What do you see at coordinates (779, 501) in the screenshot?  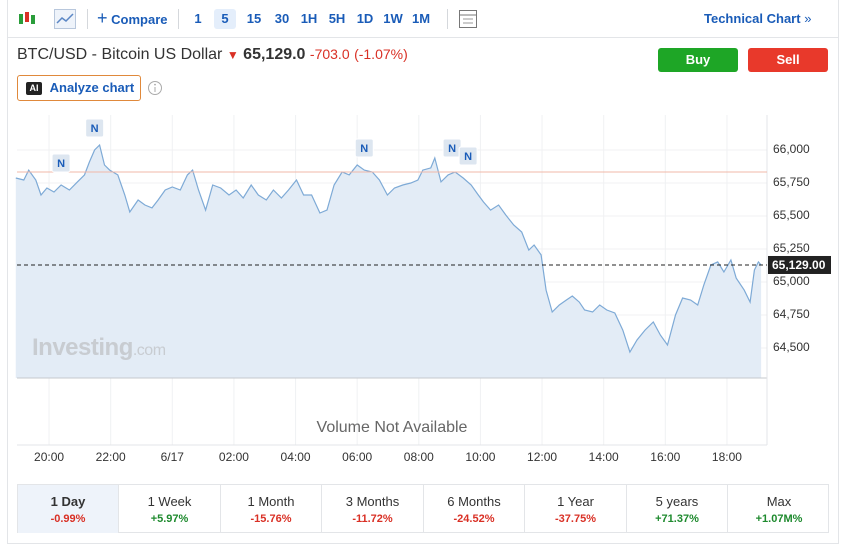 I see `period-name: Max` at bounding box center [779, 501].